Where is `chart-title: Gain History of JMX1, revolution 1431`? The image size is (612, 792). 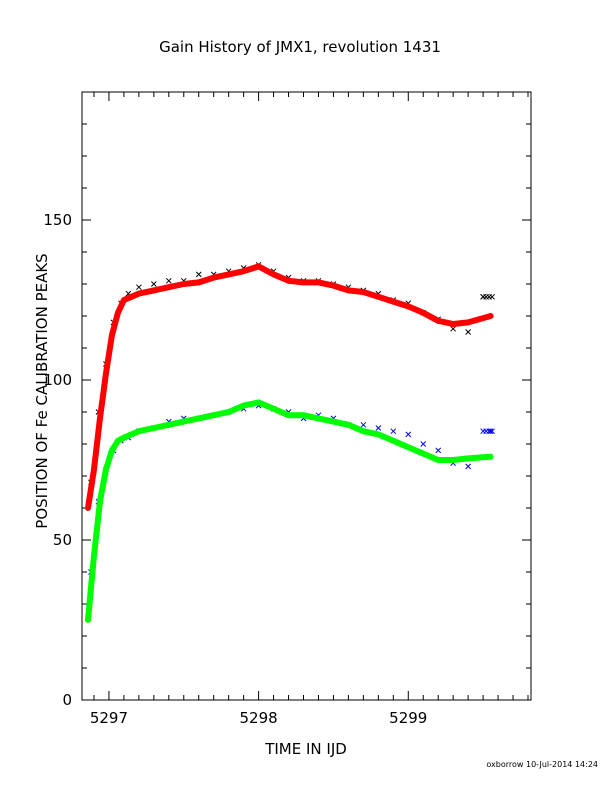
chart-title: Gain History of JMX1, revolution 1431 is located at coordinates (300, 47).